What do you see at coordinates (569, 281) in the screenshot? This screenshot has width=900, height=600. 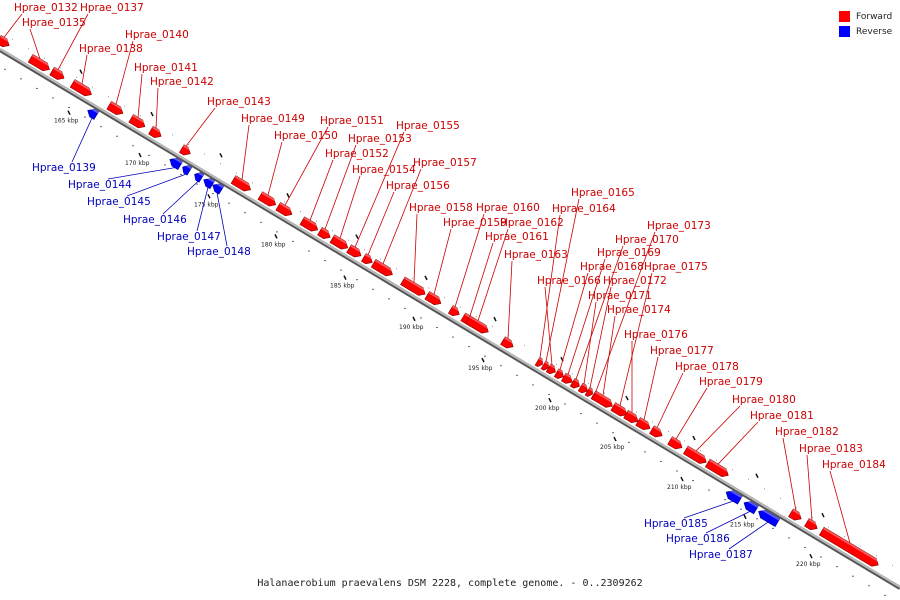 I see `gene-label: Hprae_0166` at bounding box center [569, 281].